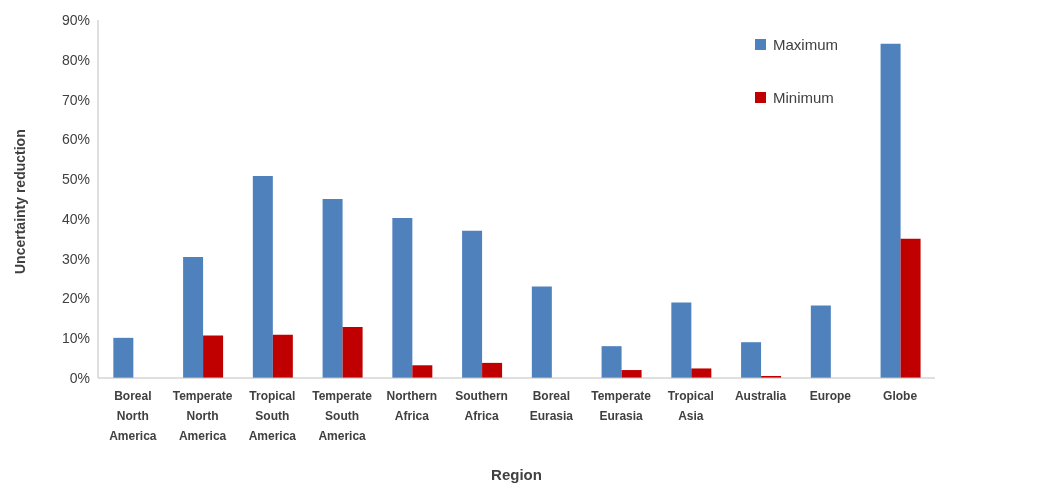 This screenshot has height=495, width=1048. What do you see at coordinates (805, 44) in the screenshot?
I see `legend-label: Maximum` at bounding box center [805, 44].